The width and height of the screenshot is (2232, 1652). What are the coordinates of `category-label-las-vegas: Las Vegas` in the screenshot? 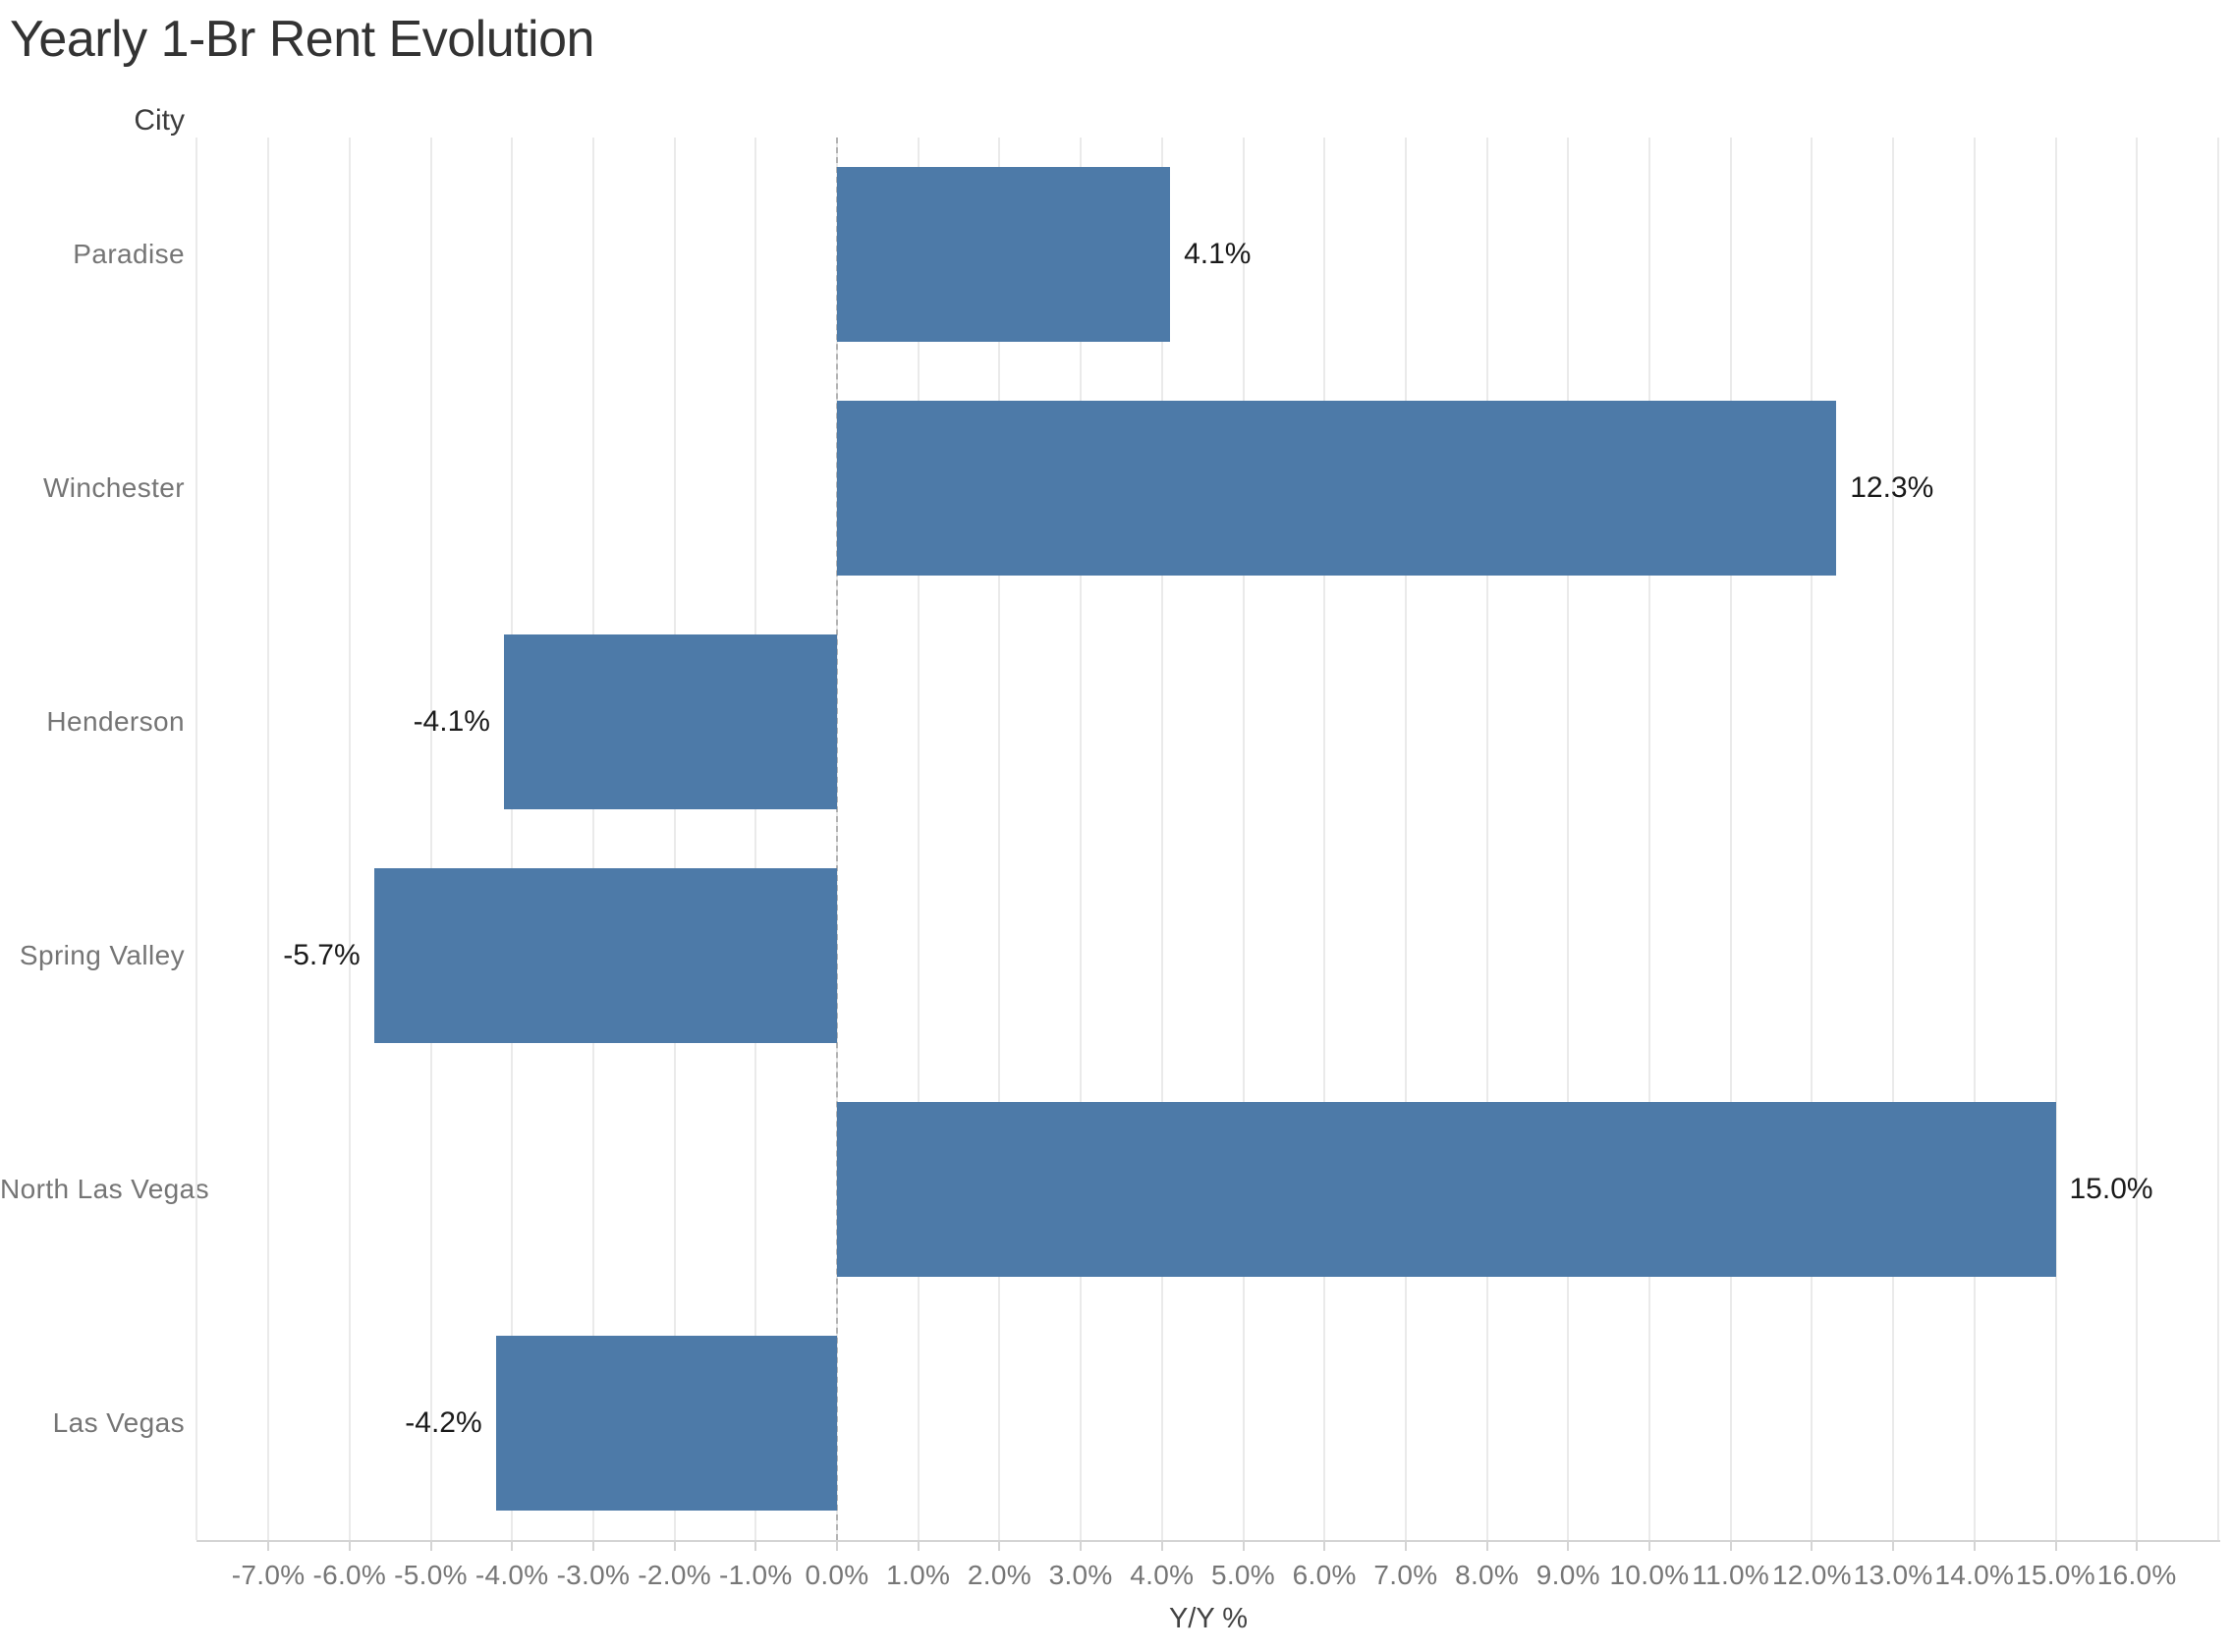 It's located at (118, 1422).